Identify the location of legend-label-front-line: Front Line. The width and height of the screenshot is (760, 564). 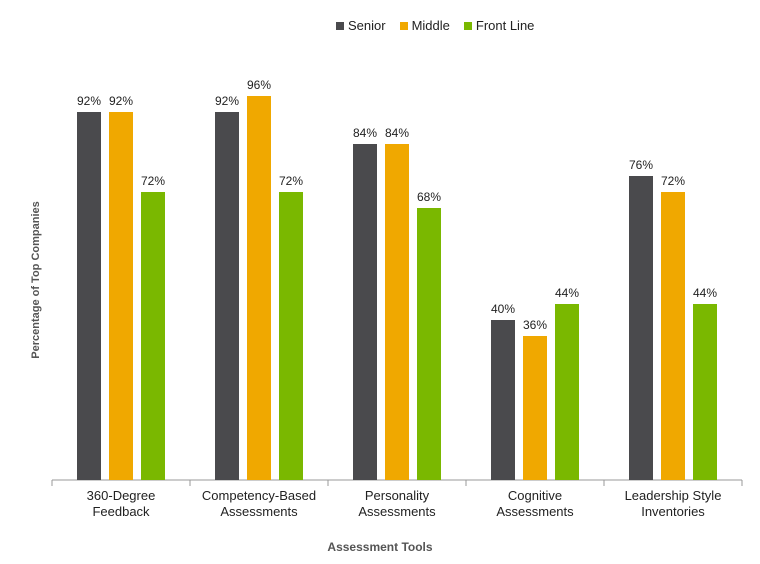
(505, 25).